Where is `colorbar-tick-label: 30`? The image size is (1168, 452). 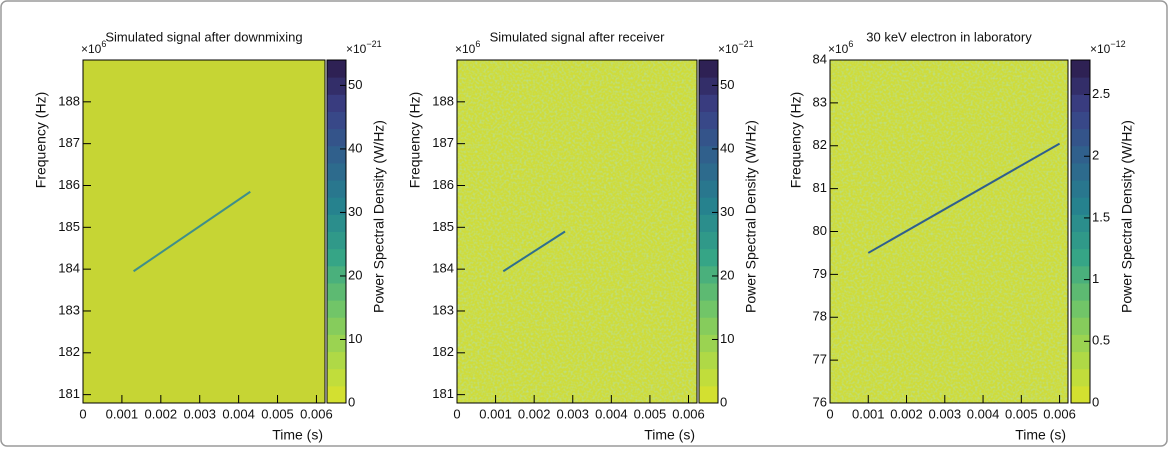 colorbar-tick-label: 30 is located at coordinates (355, 211).